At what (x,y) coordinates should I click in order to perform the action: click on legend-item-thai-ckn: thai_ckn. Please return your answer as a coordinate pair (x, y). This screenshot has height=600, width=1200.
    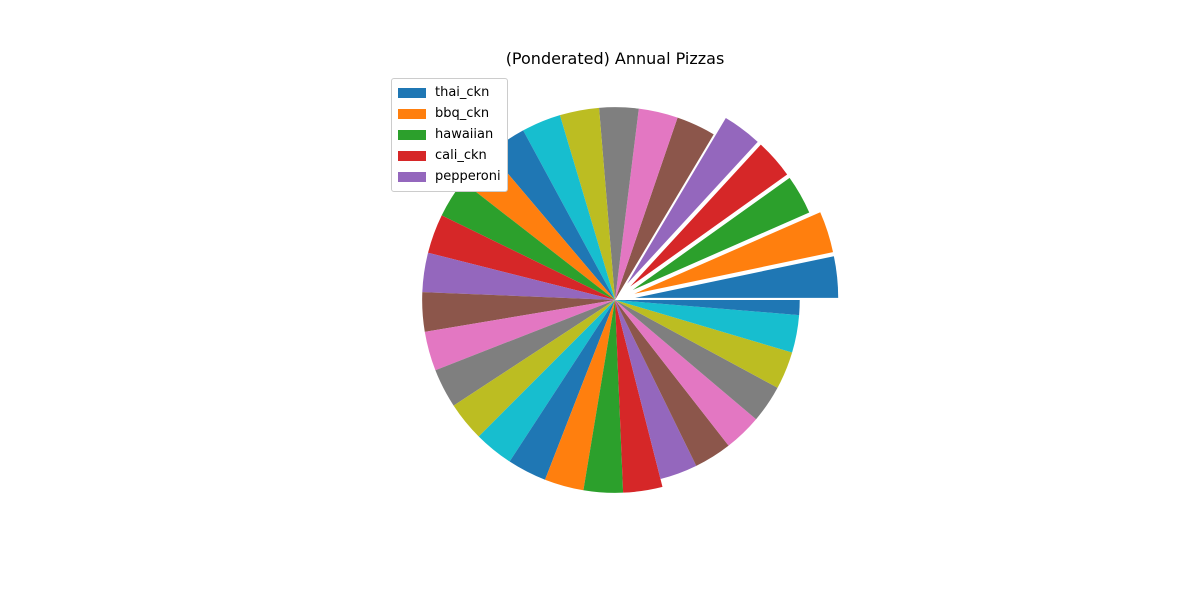
    Looking at the image, I should click on (449, 92).